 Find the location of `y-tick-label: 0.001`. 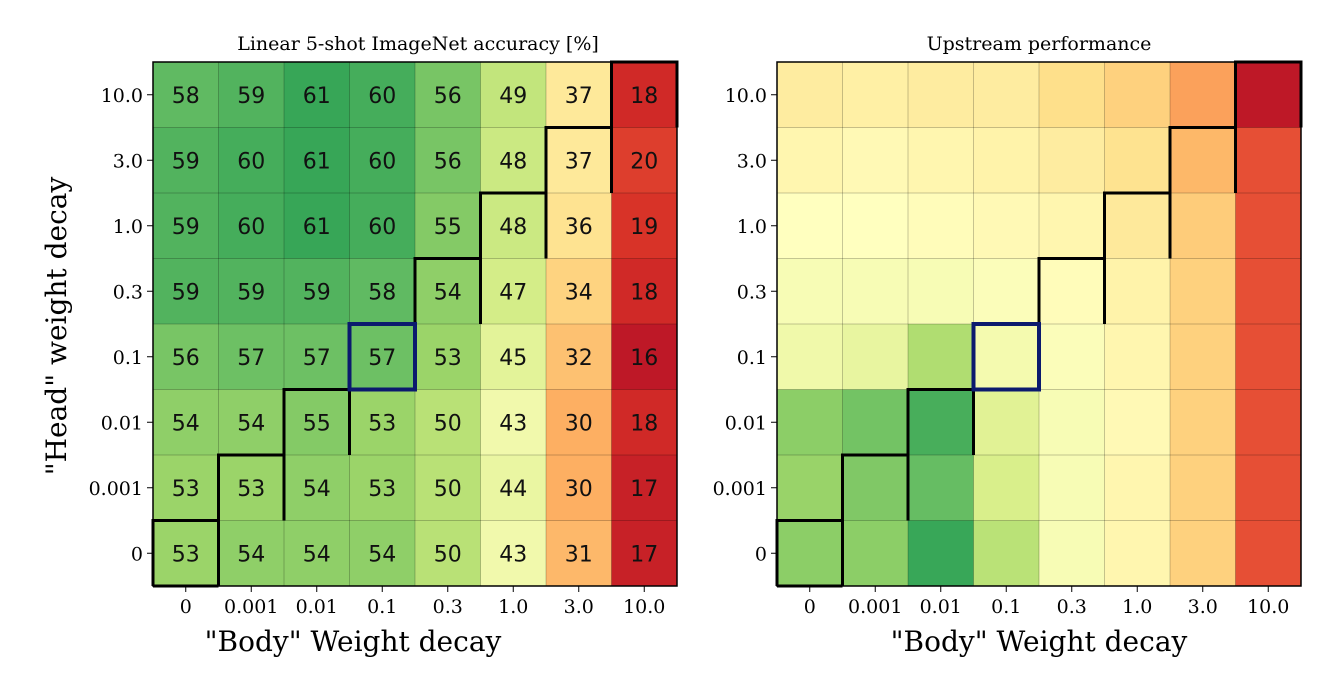

y-tick-label: 0.001 is located at coordinates (740, 489).